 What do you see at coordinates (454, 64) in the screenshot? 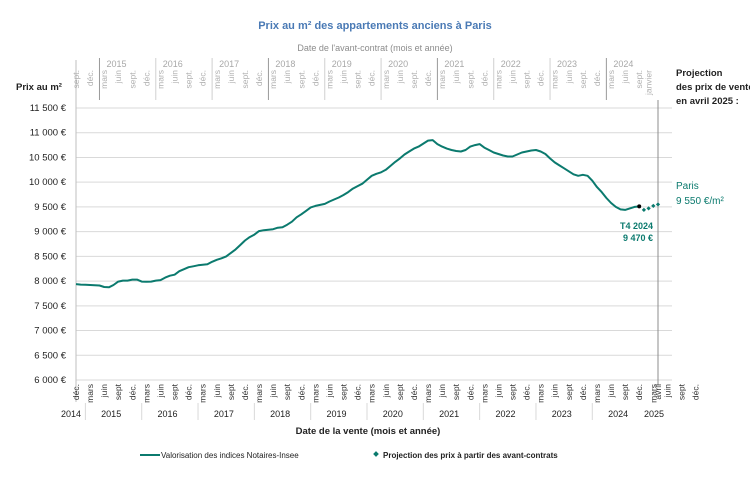
I see `top-year-label: 2021` at bounding box center [454, 64].